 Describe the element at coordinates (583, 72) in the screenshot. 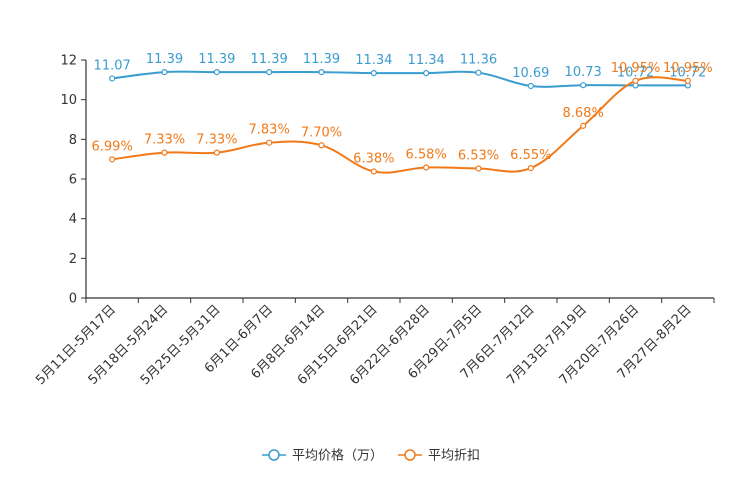

I see `data-label: 10.73` at that location.